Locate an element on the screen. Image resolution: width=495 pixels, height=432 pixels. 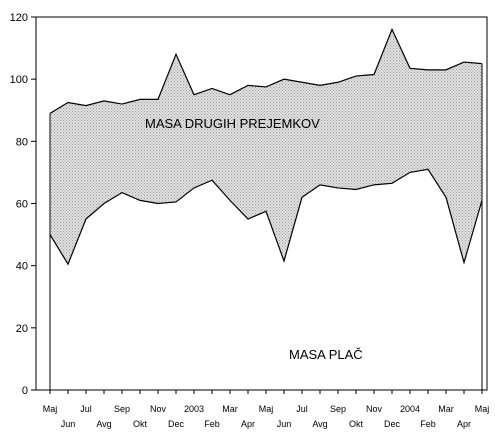
y-tick-label-0: 0 is located at coordinates (25, 391).